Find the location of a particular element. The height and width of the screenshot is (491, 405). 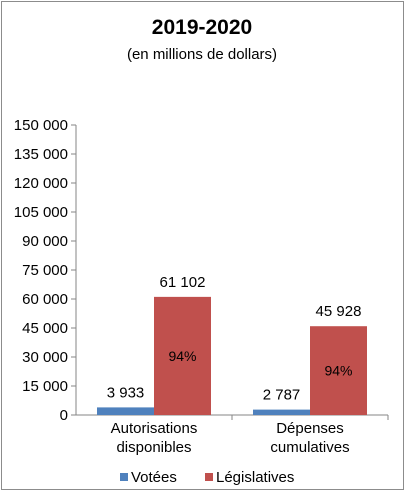

y-tick-label: 60 000 is located at coordinates (45, 299).